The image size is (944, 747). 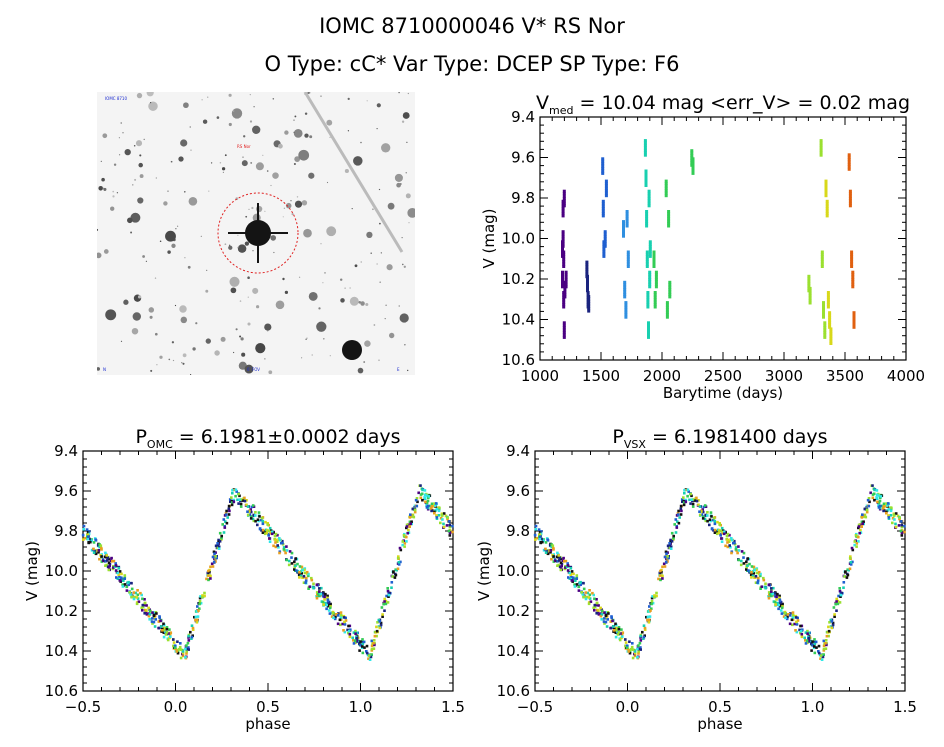 What do you see at coordinates (256, 233) in the screenshot?
I see `finder-chart-image: IOMC 8710 RS Nor 6' FOV N E` at bounding box center [256, 233].